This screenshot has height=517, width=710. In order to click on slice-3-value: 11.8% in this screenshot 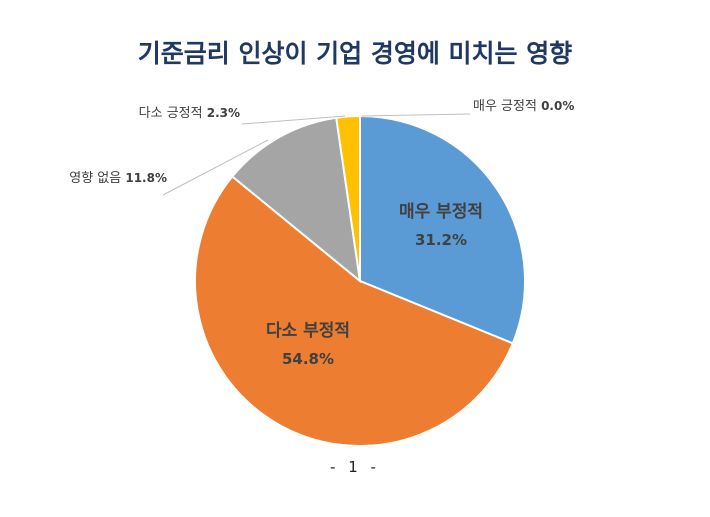, I will do `click(146, 178)`.